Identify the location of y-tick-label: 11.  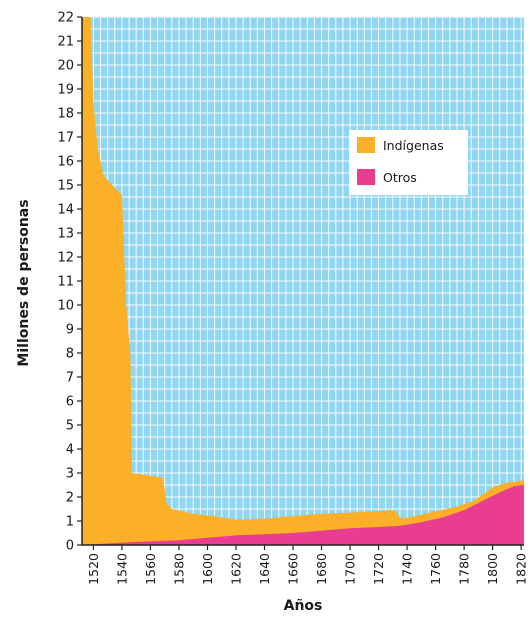
(65, 282).